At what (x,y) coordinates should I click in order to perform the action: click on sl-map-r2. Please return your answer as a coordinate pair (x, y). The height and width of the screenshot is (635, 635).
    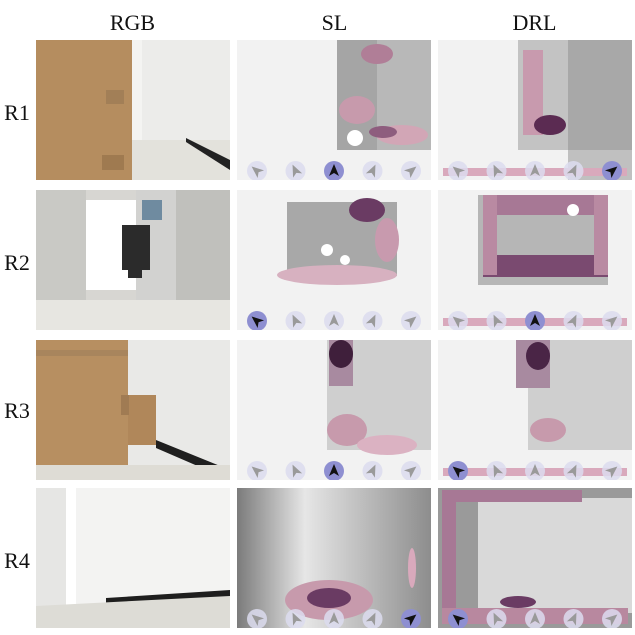
    Looking at the image, I should click on (334, 260).